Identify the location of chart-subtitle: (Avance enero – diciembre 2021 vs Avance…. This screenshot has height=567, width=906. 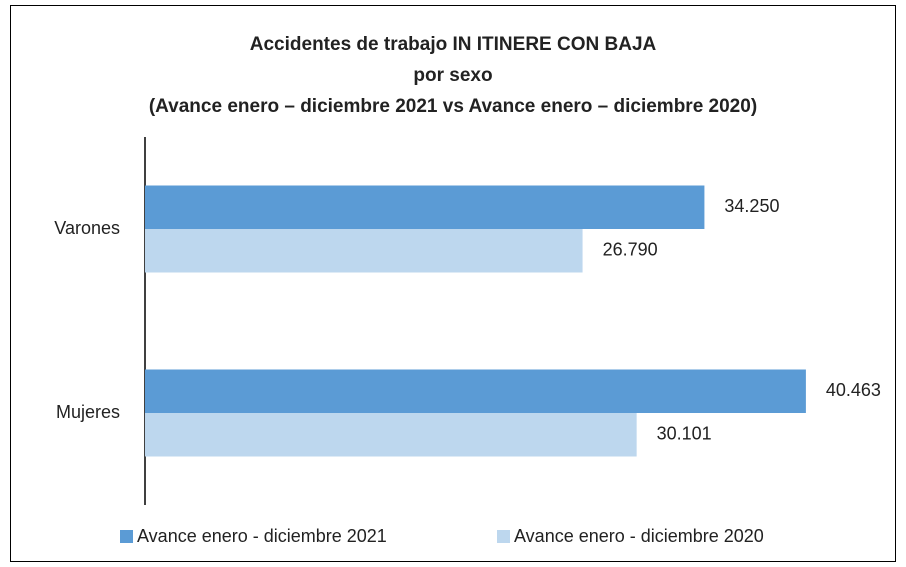
(453, 106).